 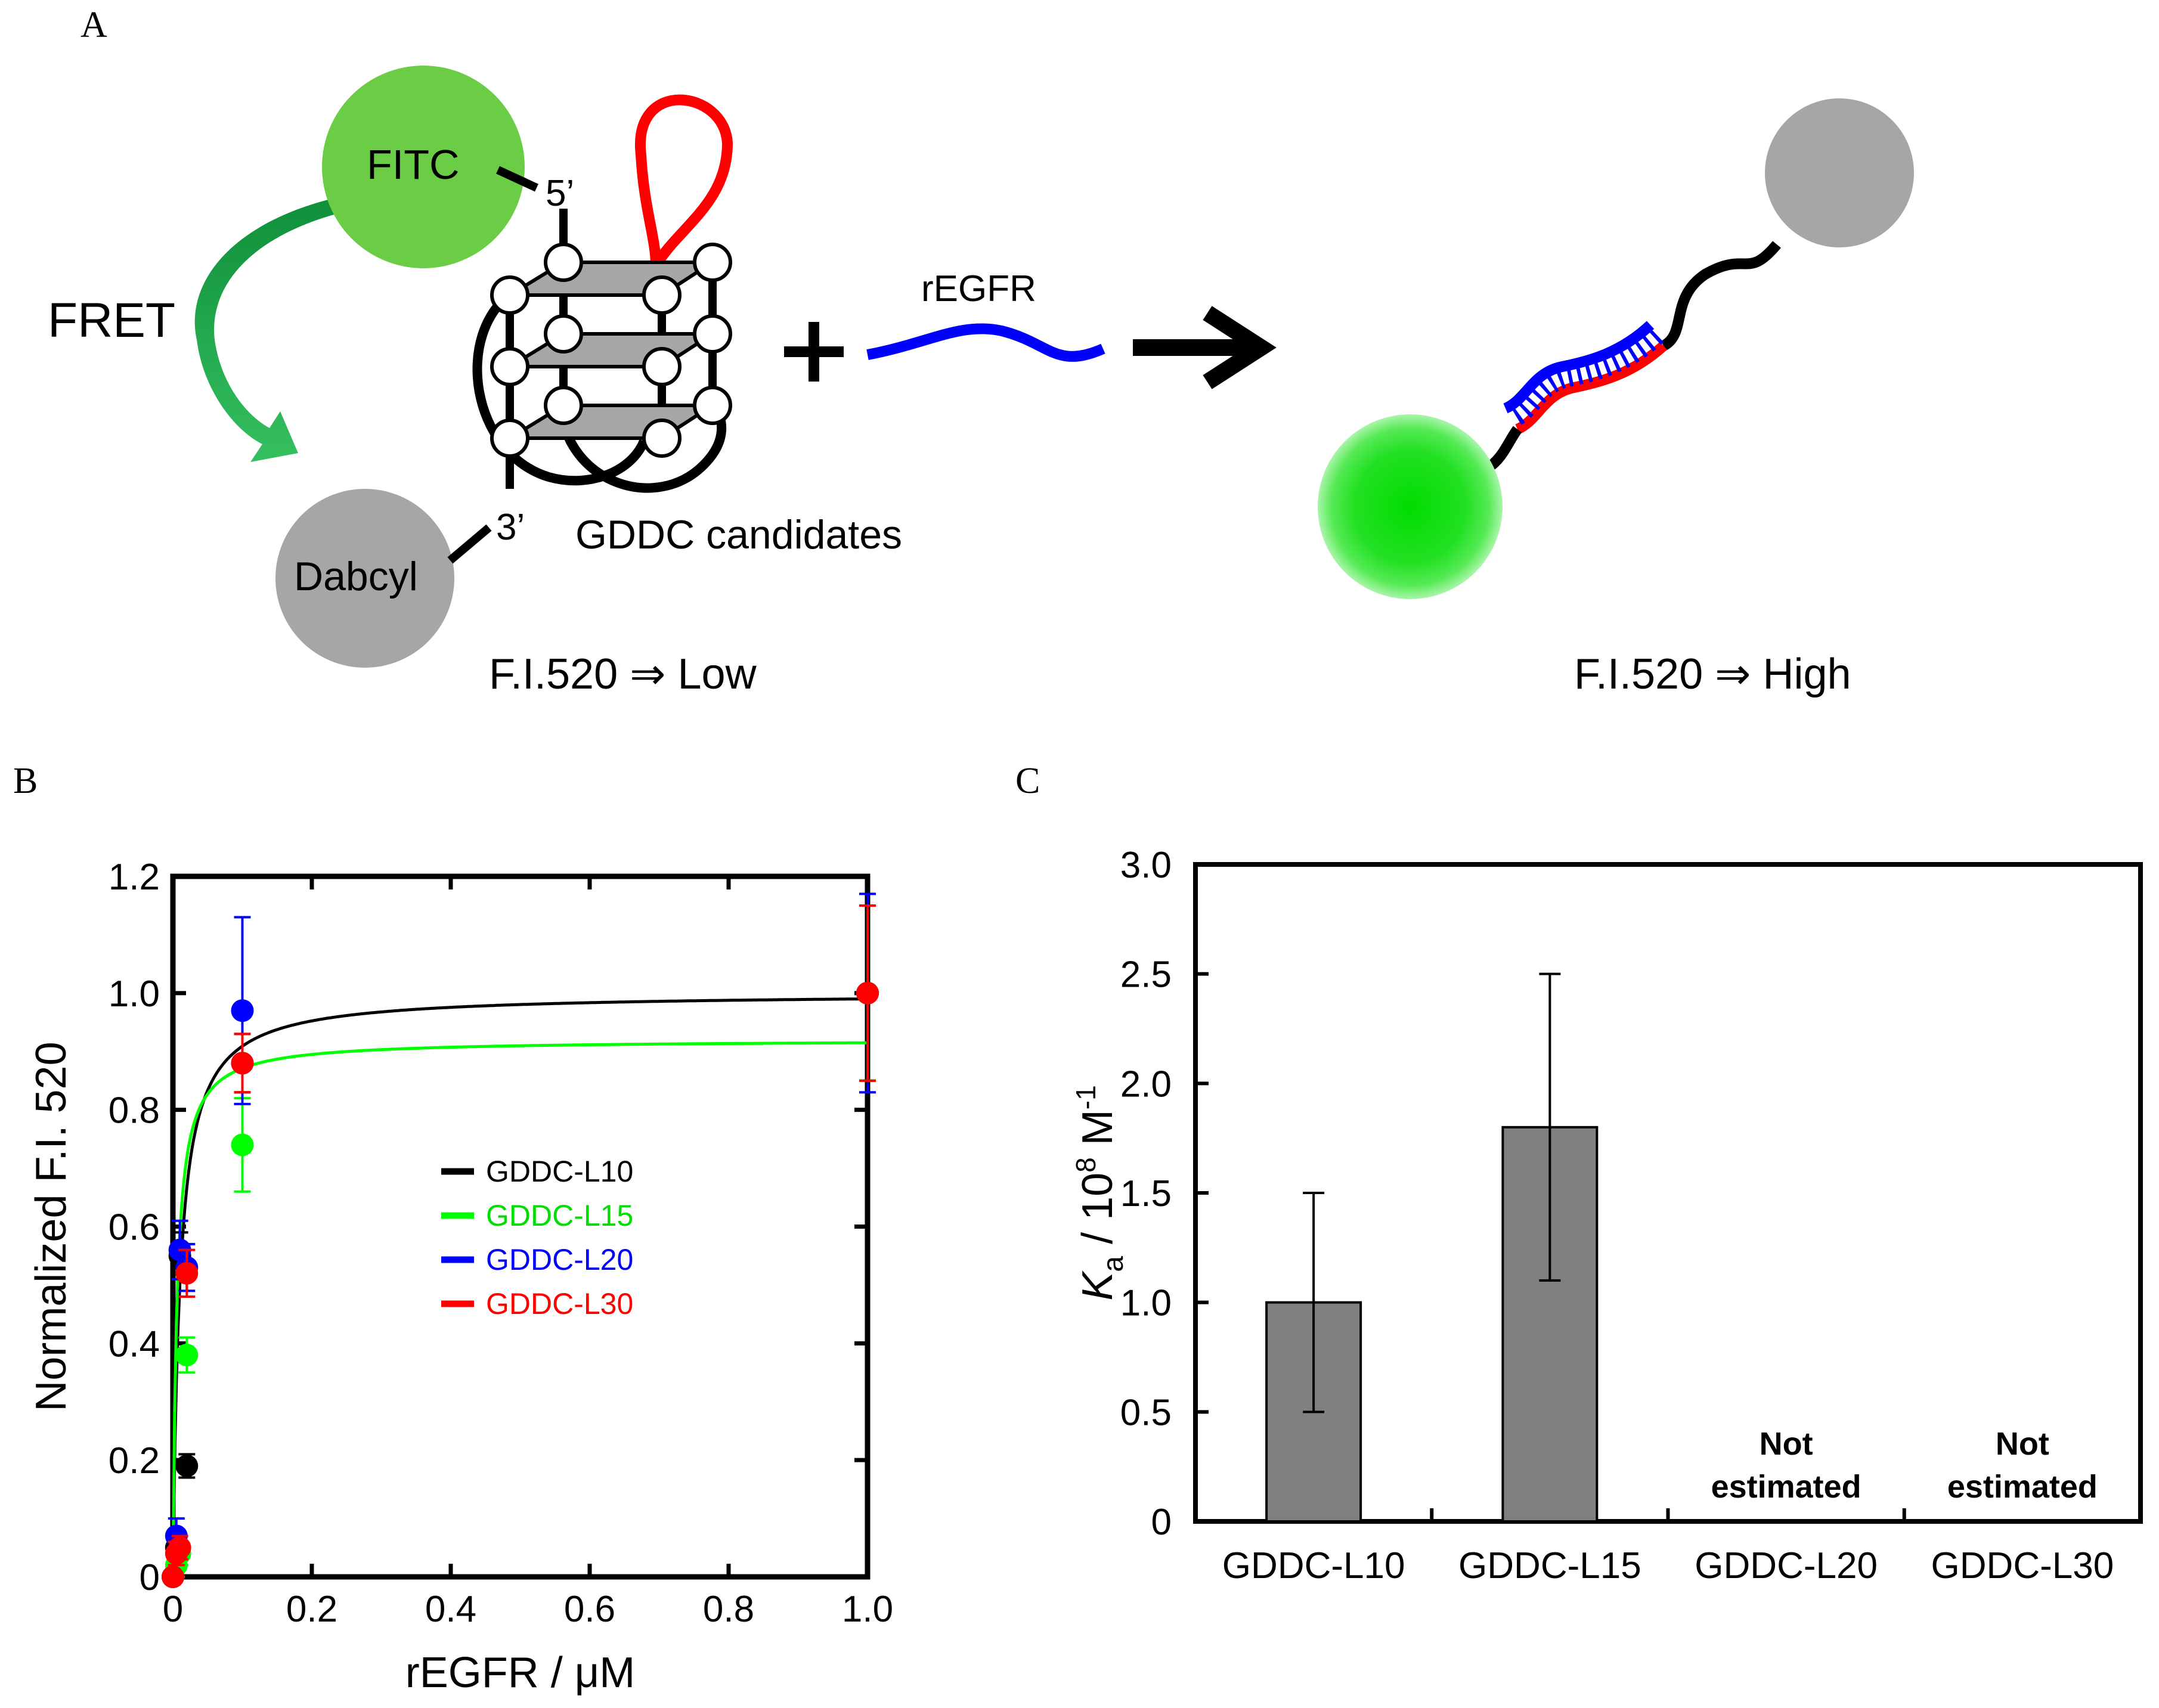 What do you see at coordinates (1146, 975) in the screenshot?
I see `y-tick-label: 2.5` at bounding box center [1146, 975].